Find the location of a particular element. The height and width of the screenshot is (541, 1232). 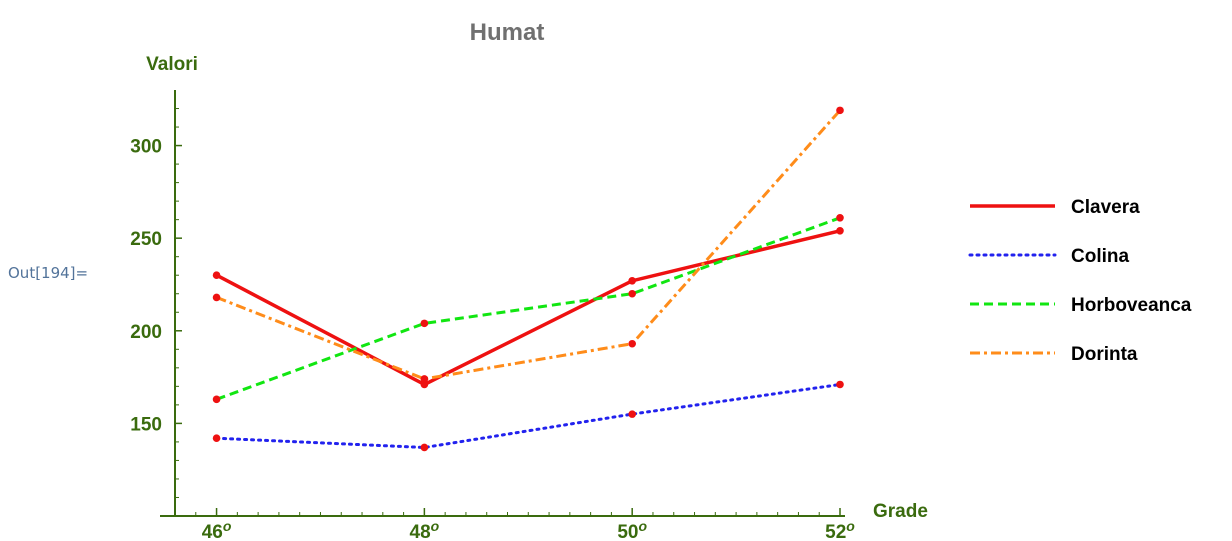

legend-label: Horboveanca is located at coordinates (1131, 305).